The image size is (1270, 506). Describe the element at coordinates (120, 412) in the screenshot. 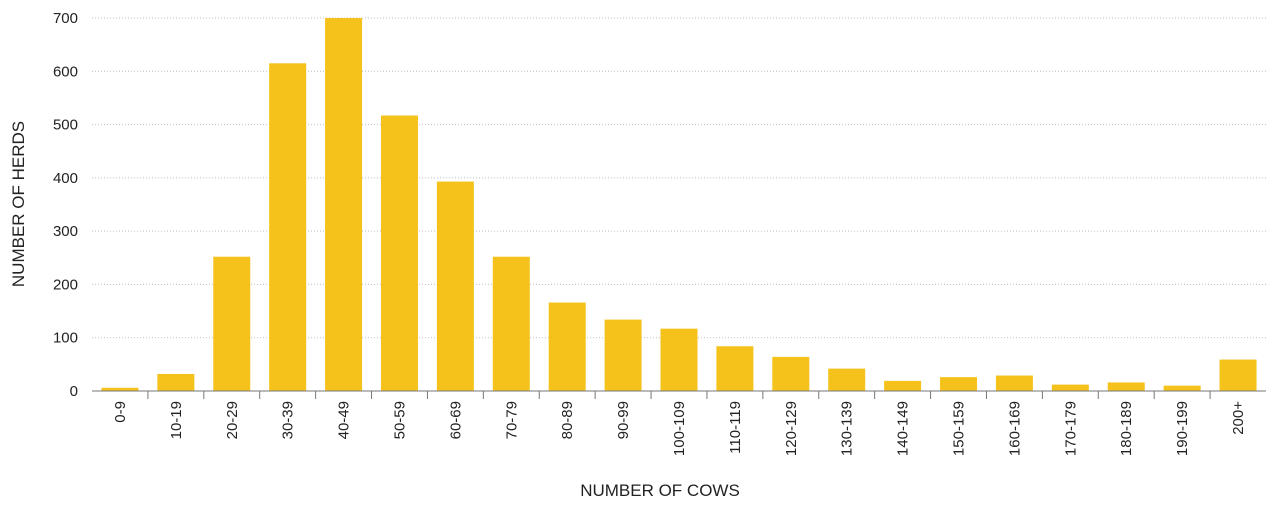

I see `x-tick-label: 0-9` at that location.